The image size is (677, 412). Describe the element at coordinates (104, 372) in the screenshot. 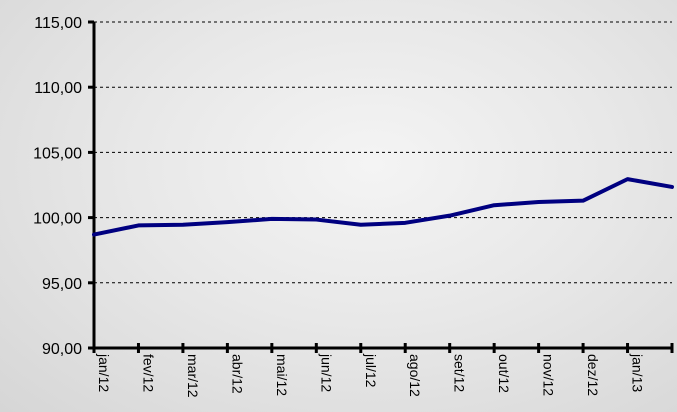

I see `x-tick-label: jan/12` at that location.